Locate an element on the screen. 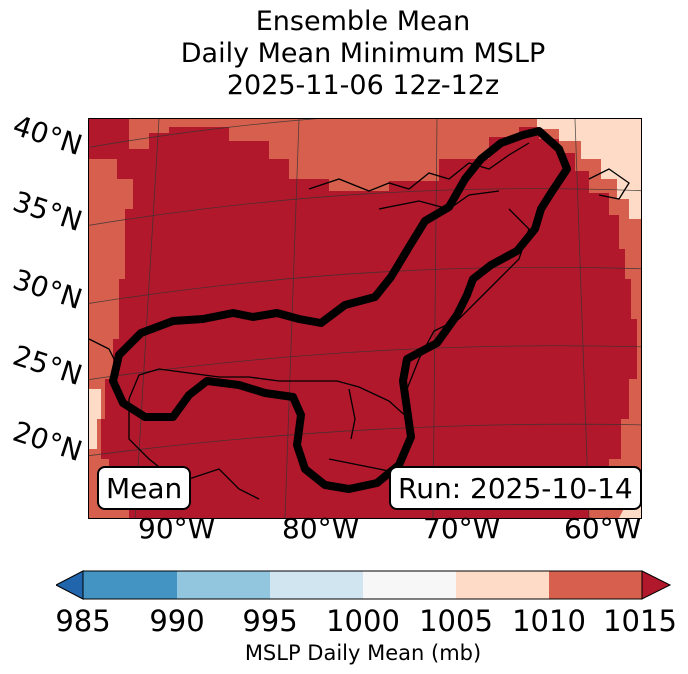  lat-label-40: 40°N is located at coordinates (47, 135).